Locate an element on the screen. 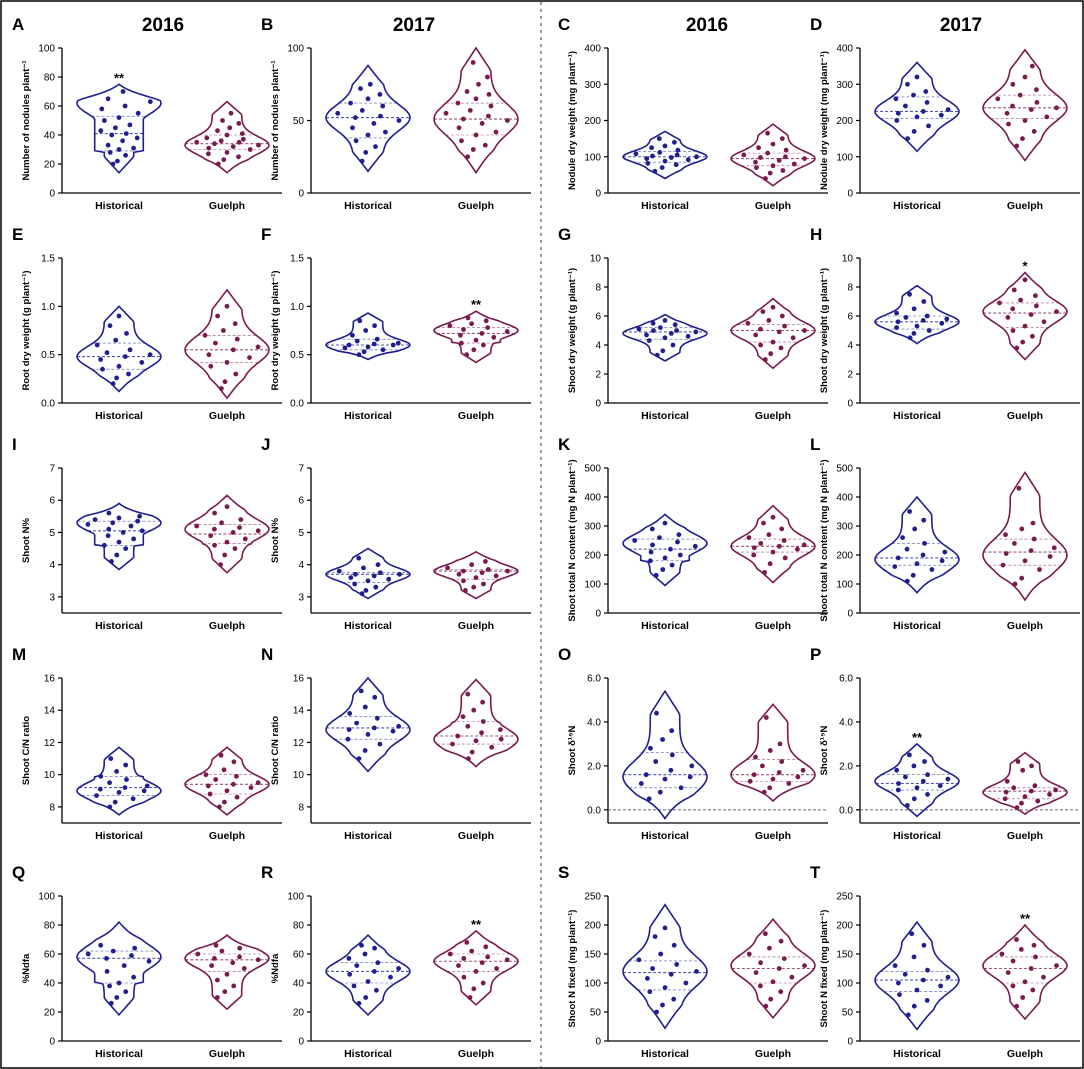  y-tick-label-c-0: 0 is located at coordinates (598, 194).